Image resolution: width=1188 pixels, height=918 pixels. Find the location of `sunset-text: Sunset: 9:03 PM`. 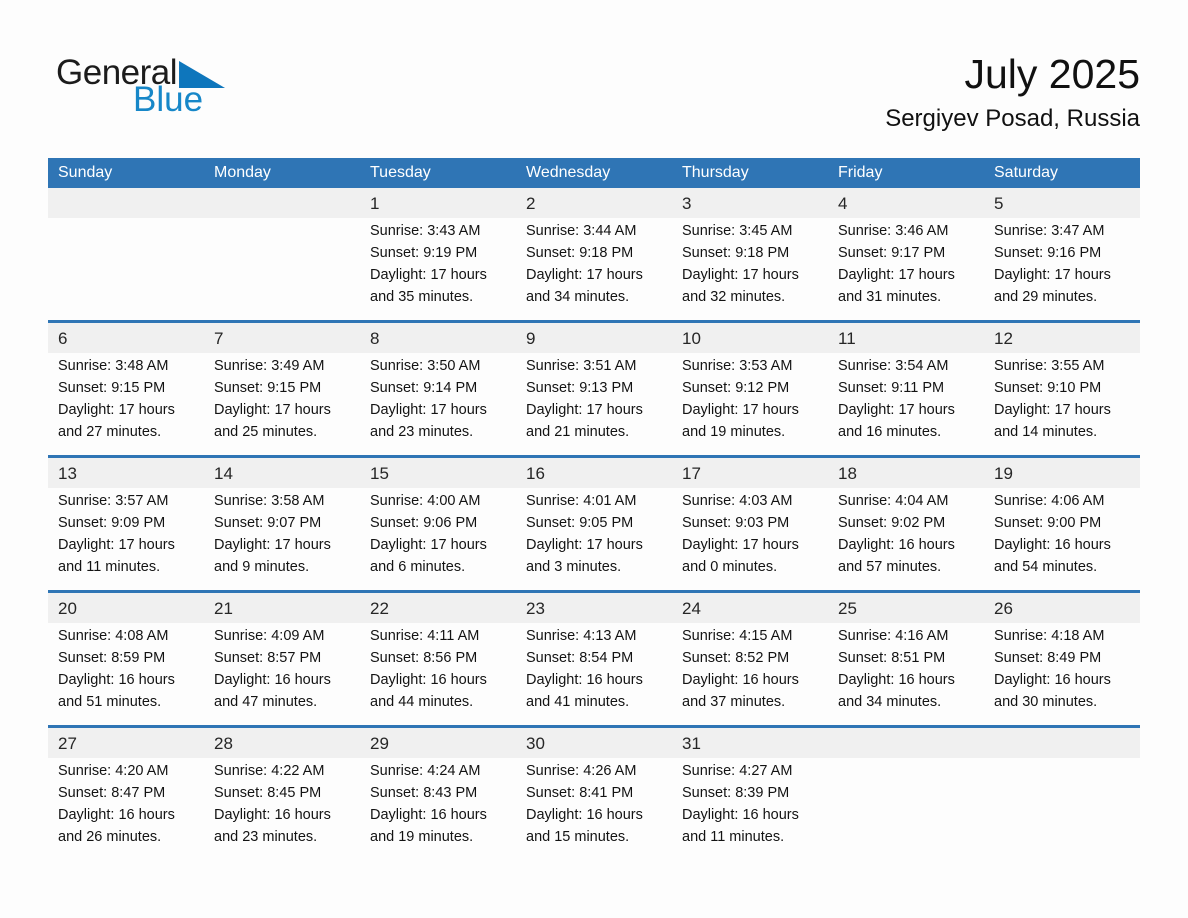

sunset-text: Sunset: 9:03 PM is located at coordinates (736, 523).